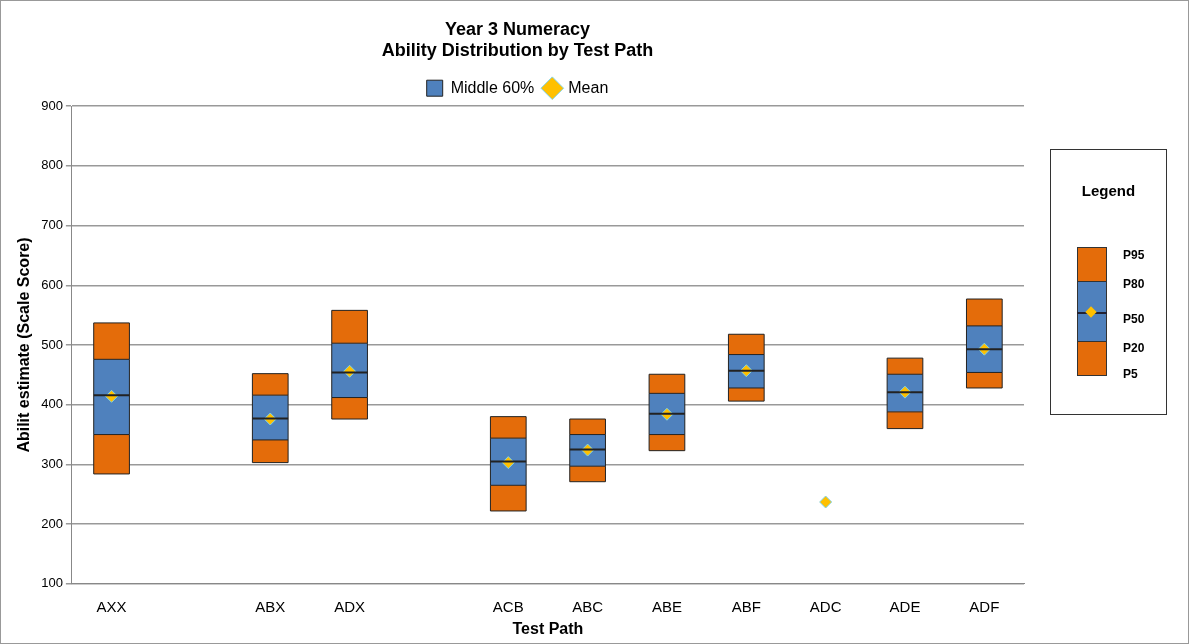 The image size is (1189, 644). Describe the element at coordinates (984, 606) in the screenshot. I see `x-tick-label: ADF` at that location.